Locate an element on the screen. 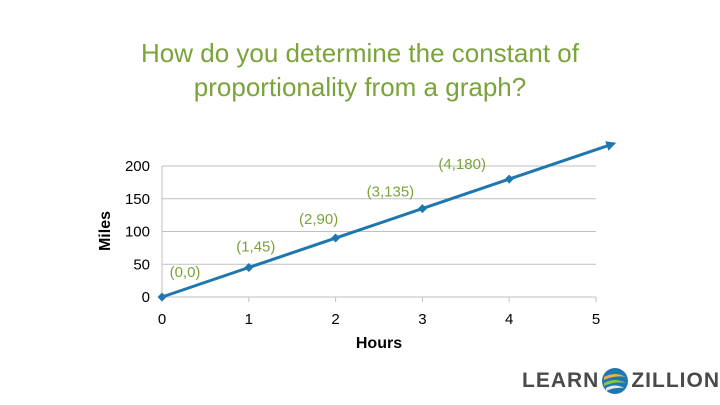 This screenshot has width=720, height=405. x-tick-label: 3 is located at coordinates (422, 319).